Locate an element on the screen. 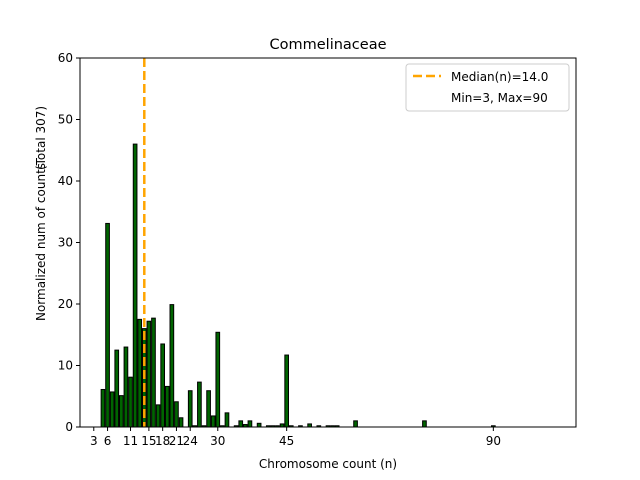  x-tick-label: 18 is located at coordinates (162, 441).